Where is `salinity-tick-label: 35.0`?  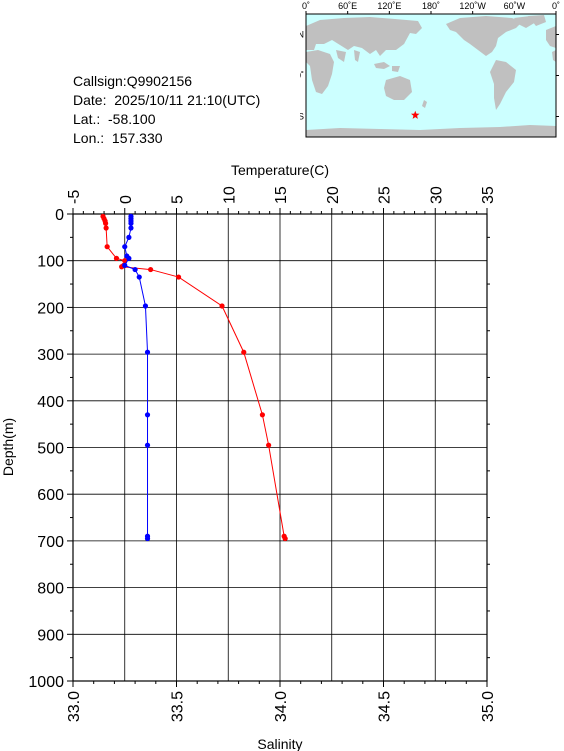
salinity-tick-label: 35.0 is located at coordinates (488, 706).